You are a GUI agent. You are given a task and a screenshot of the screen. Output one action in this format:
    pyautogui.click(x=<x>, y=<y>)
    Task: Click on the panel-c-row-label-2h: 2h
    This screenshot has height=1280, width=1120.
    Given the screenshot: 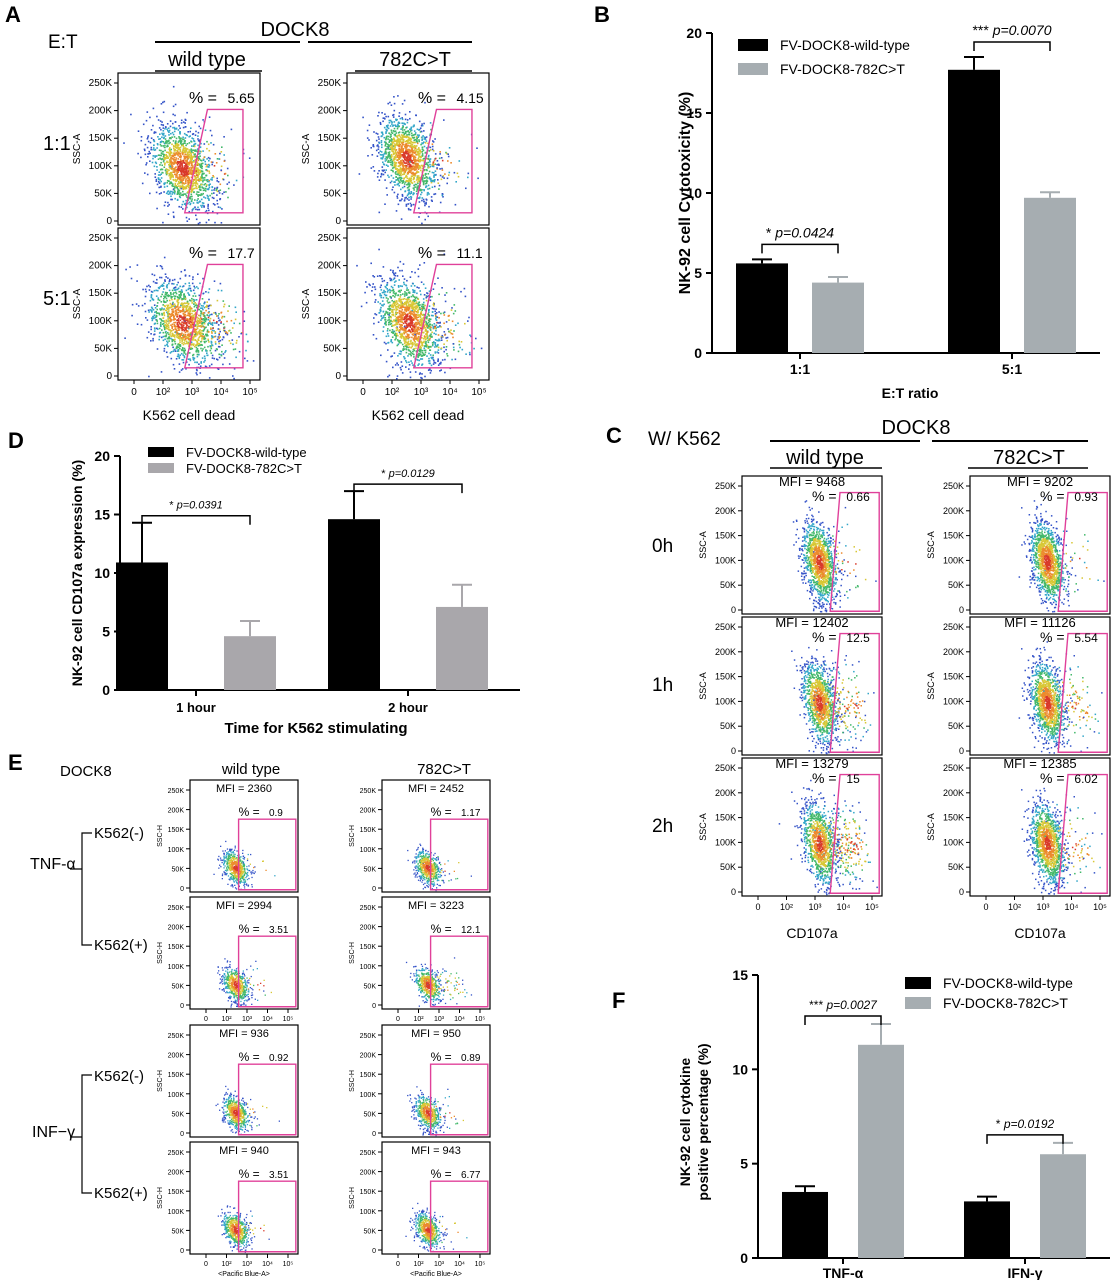 What is the action you would take?
    pyautogui.click(x=662, y=826)
    